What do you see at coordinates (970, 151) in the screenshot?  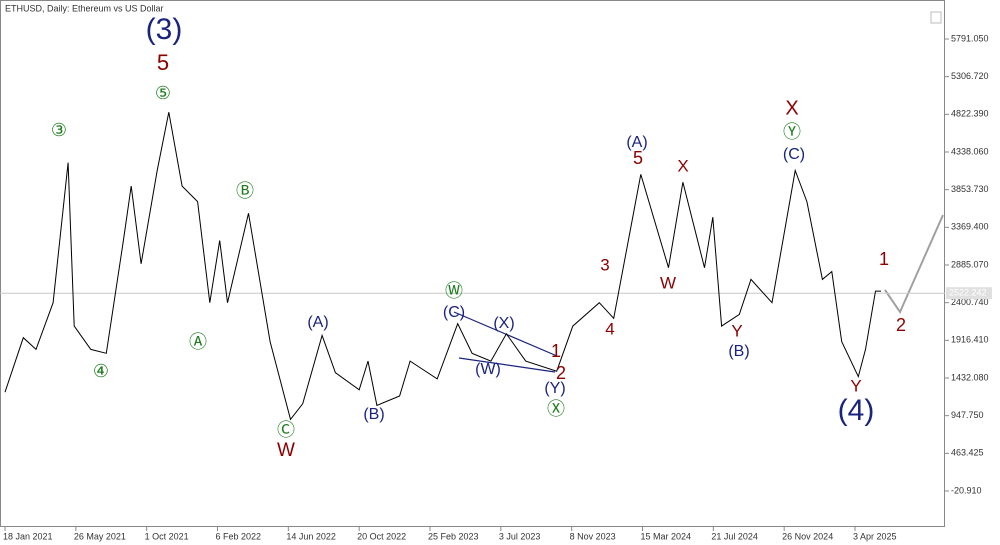 I see `y-tick-label: 4338.060` at bounding box center [970, 151].